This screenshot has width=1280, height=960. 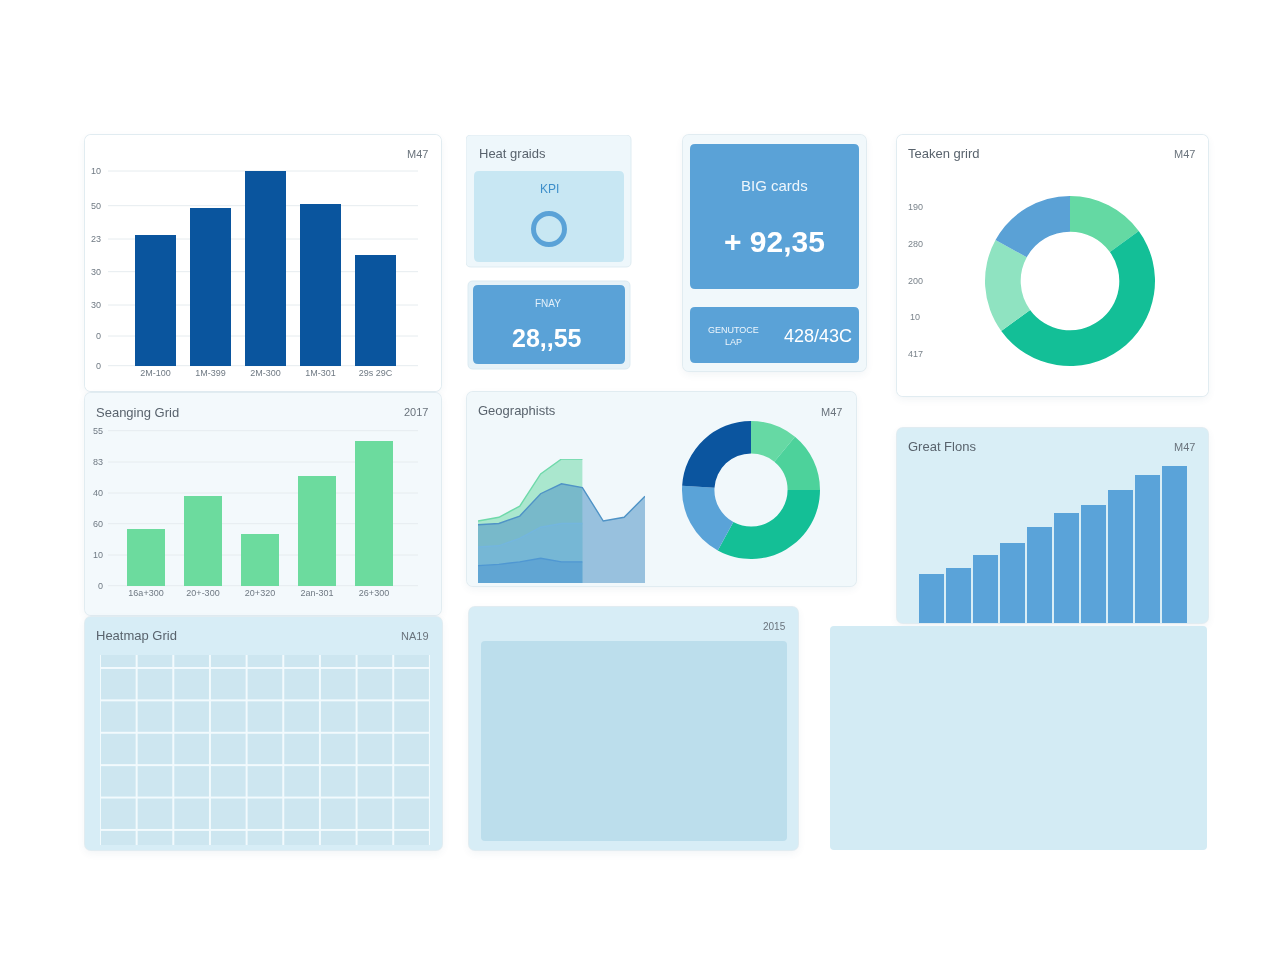 I want to click on text: Heat graids, so click(x=512, y=153).